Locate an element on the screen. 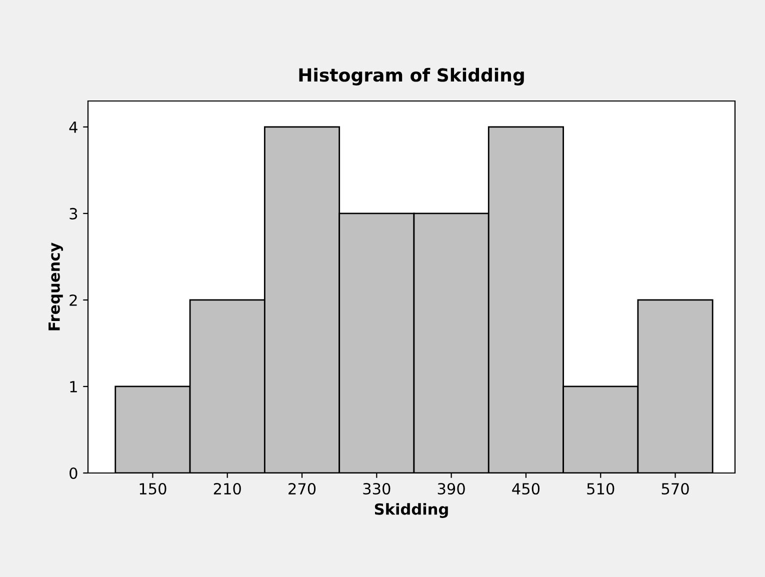  y-tick-label: 1 is located at coordinates (73, 386).